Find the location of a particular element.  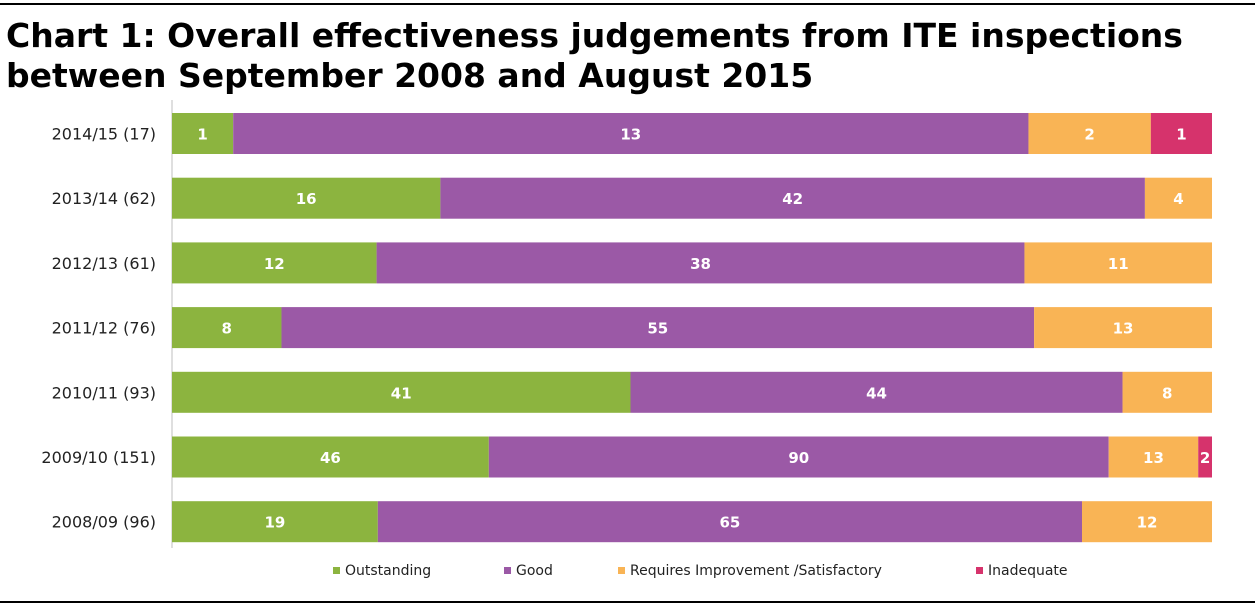

category-label: 2014/15 (17) is located at coordinates (104, 134).